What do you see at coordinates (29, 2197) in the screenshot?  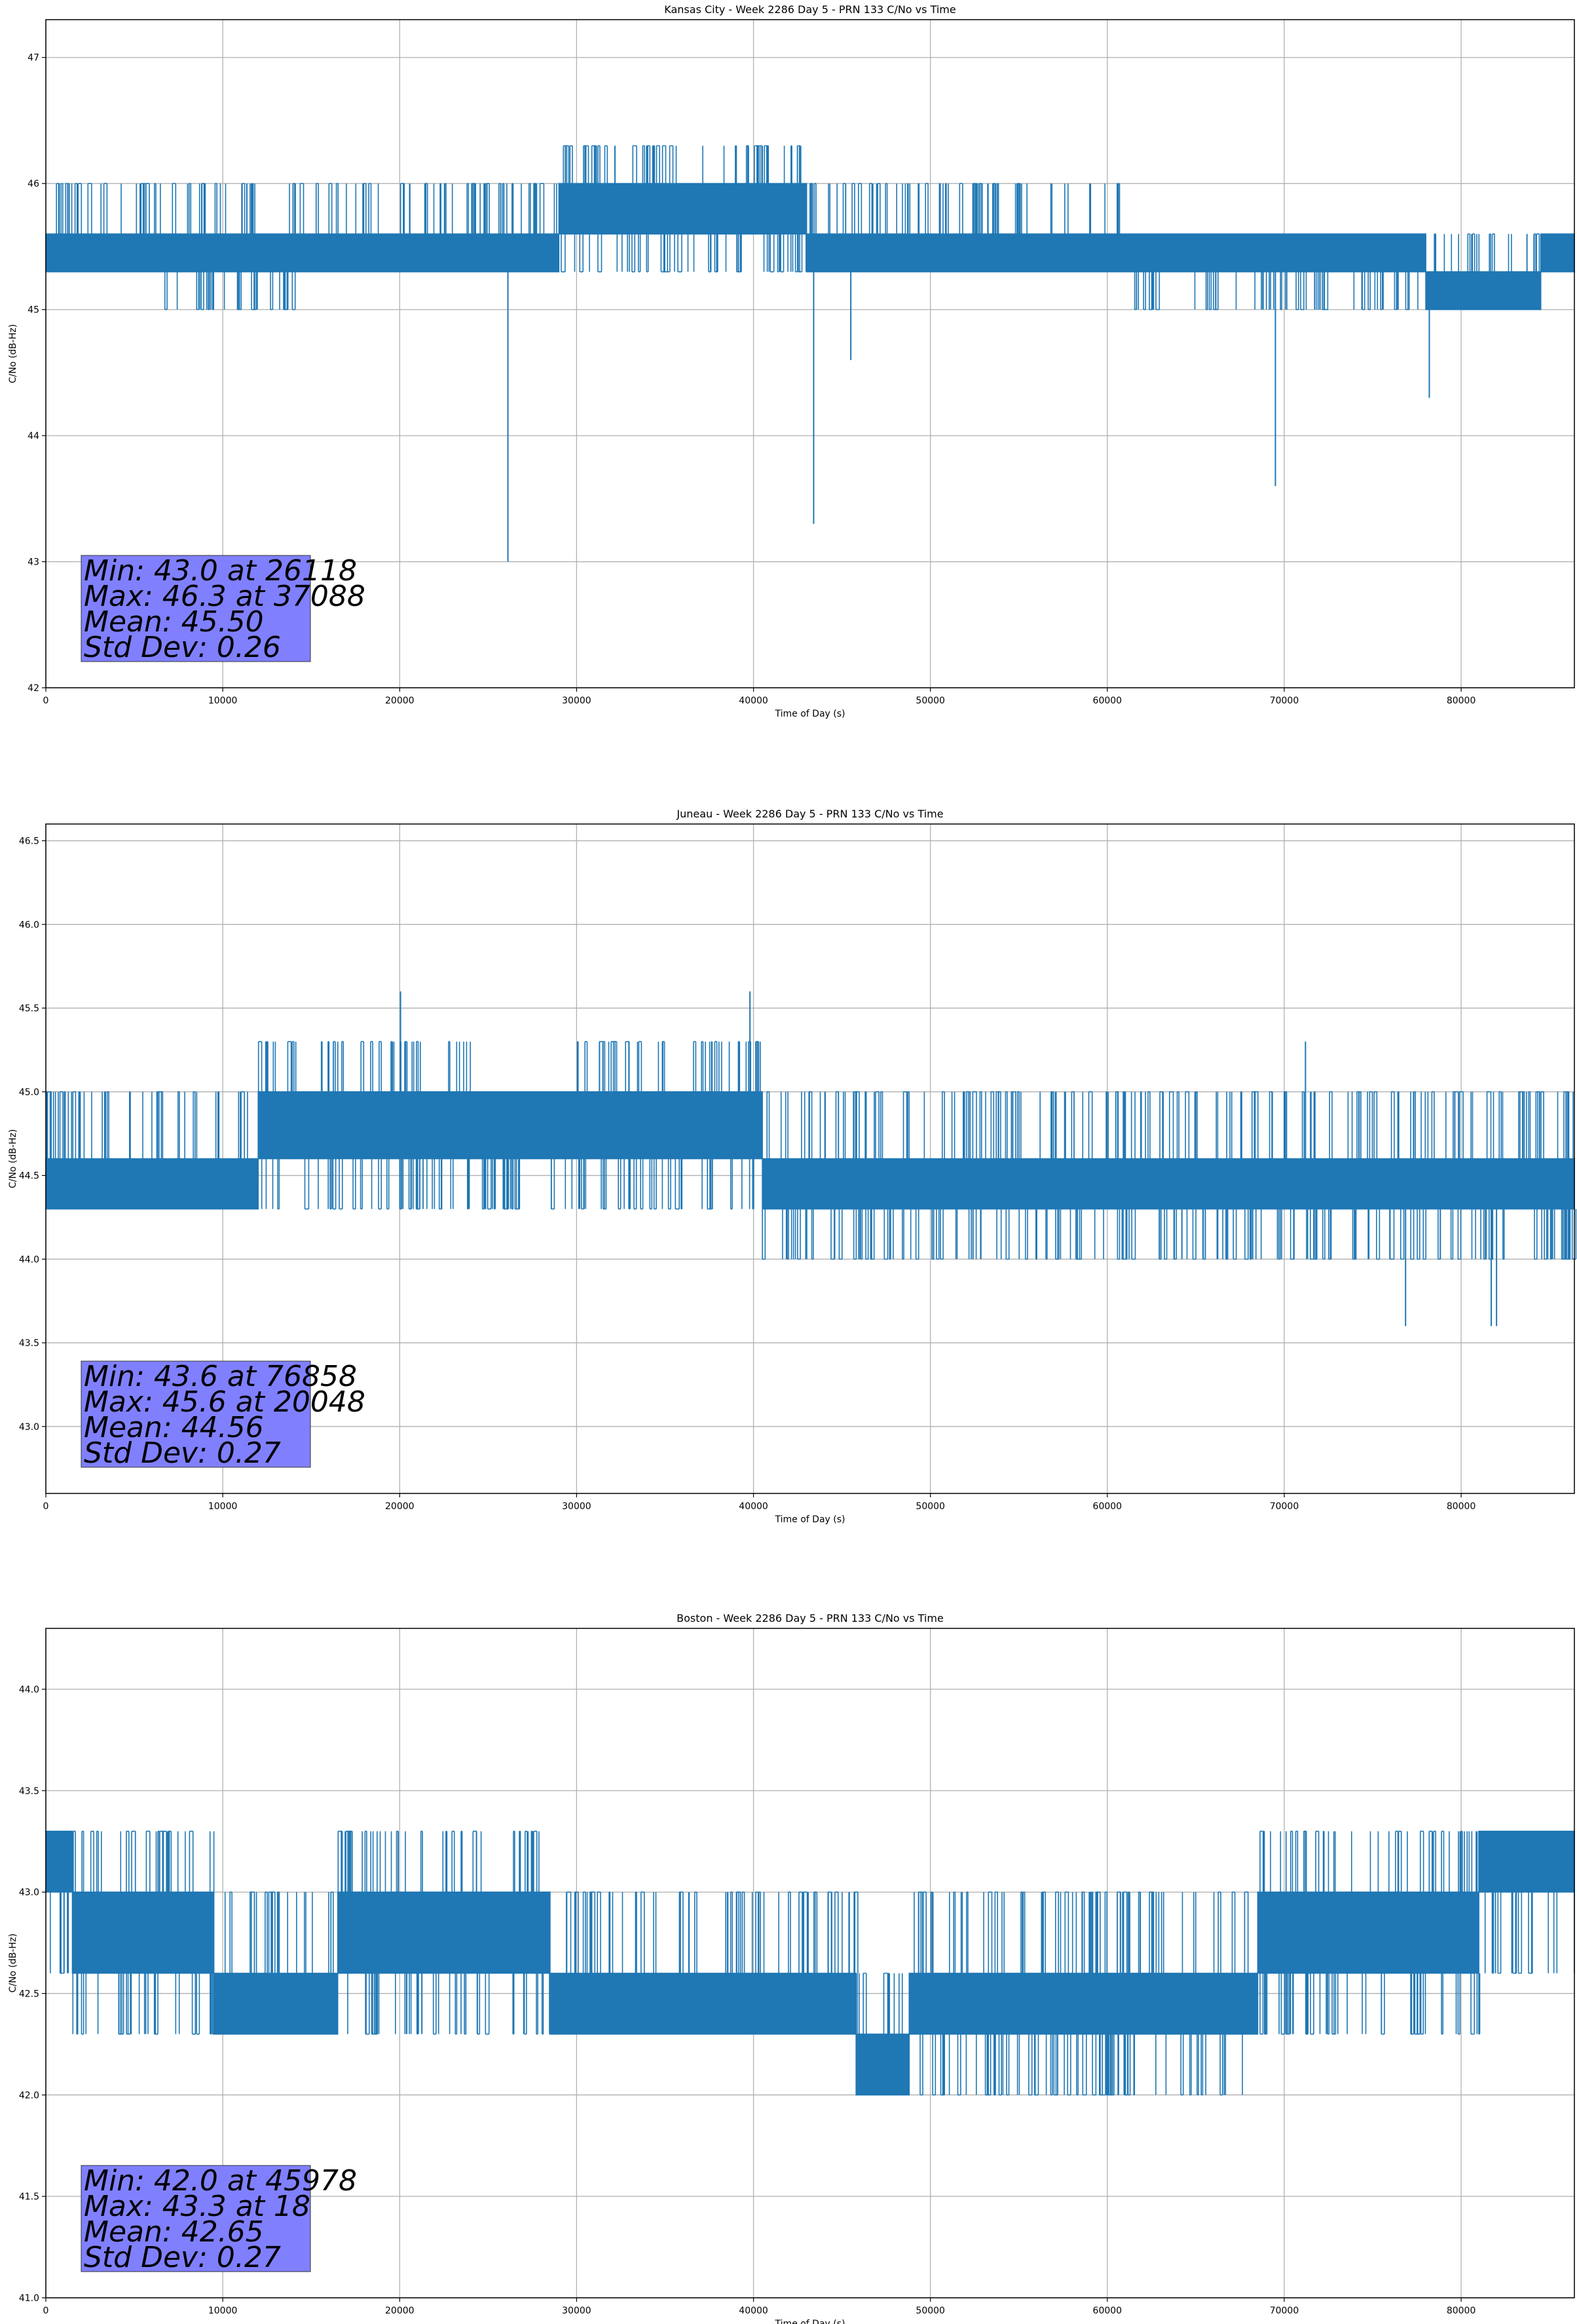 I see `y-tick-label: 41.5` at bounding box center [29, 2197].